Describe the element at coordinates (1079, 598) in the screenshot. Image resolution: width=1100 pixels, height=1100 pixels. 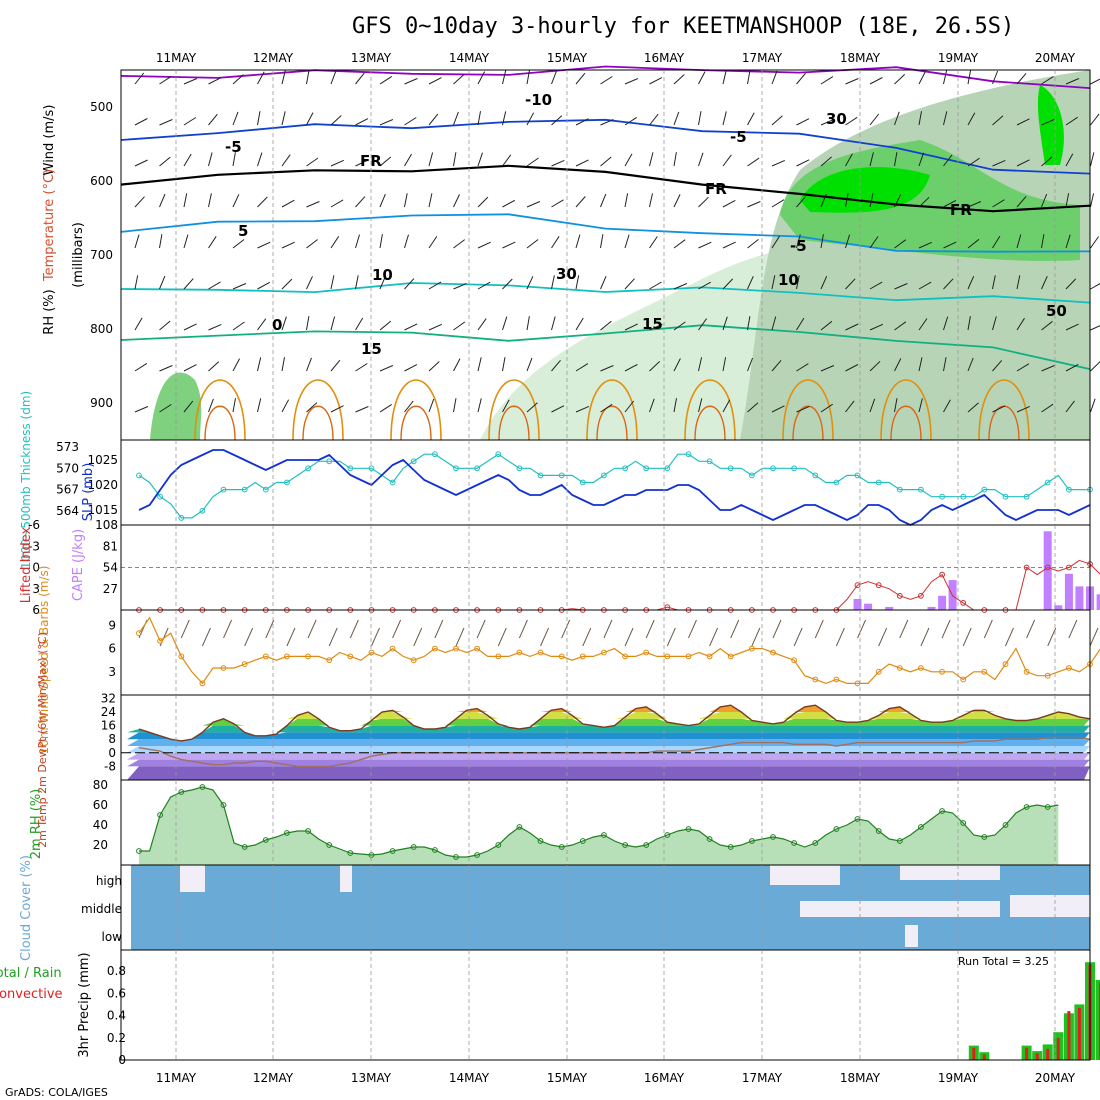
I see `cape-bar` at that location.